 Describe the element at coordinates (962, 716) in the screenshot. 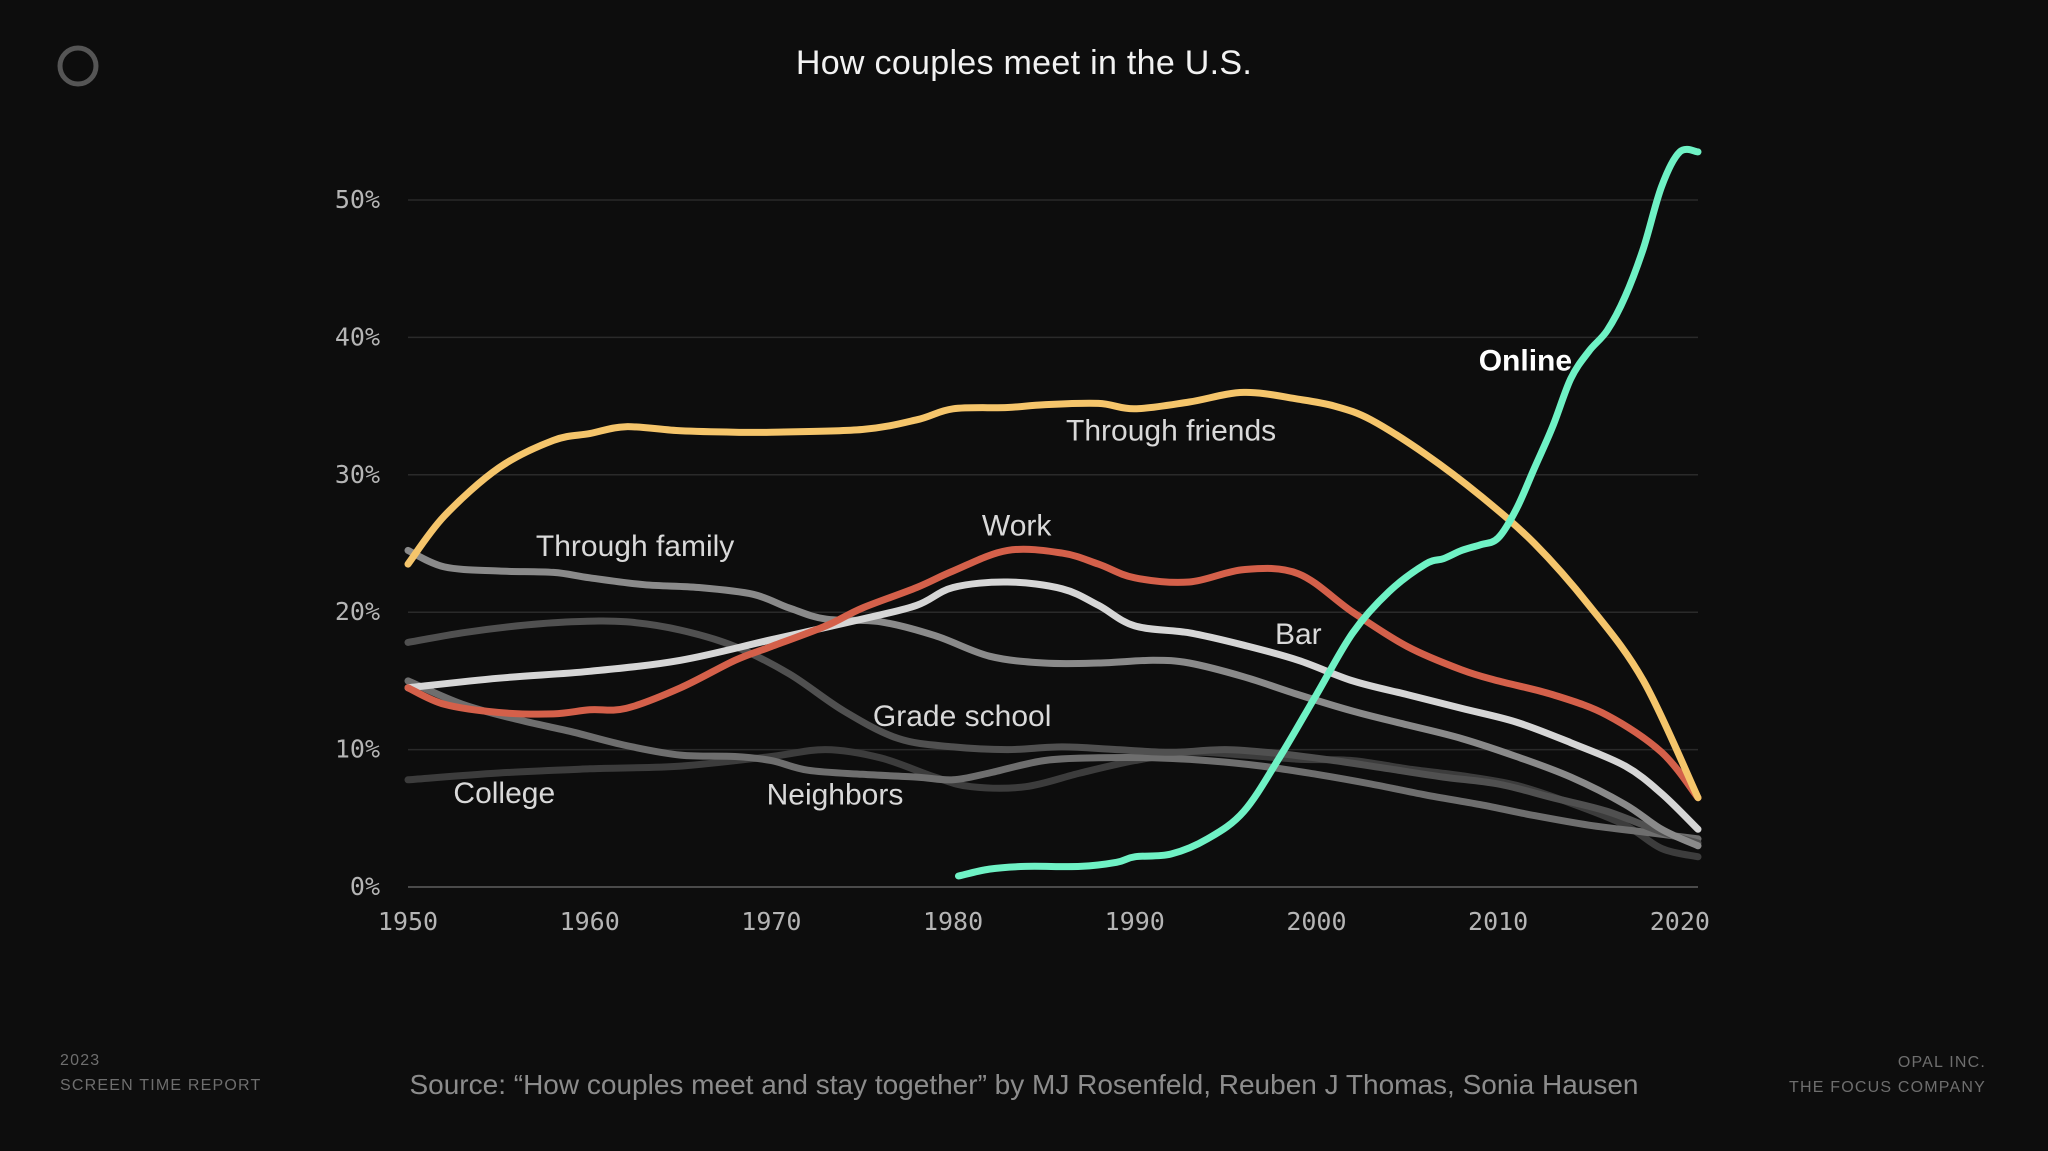

I see `series-label-grade-school: Grade school` at that location.